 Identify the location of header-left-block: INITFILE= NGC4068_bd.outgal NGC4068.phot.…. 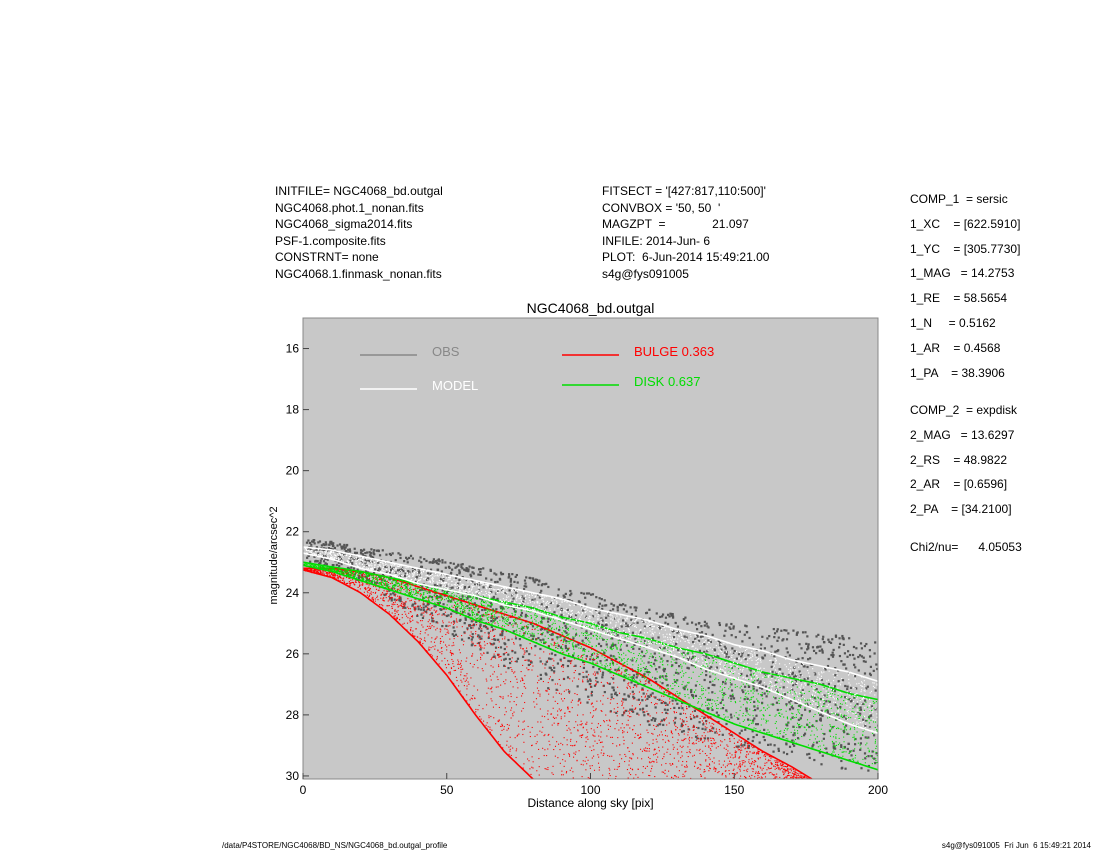
(359, 232).